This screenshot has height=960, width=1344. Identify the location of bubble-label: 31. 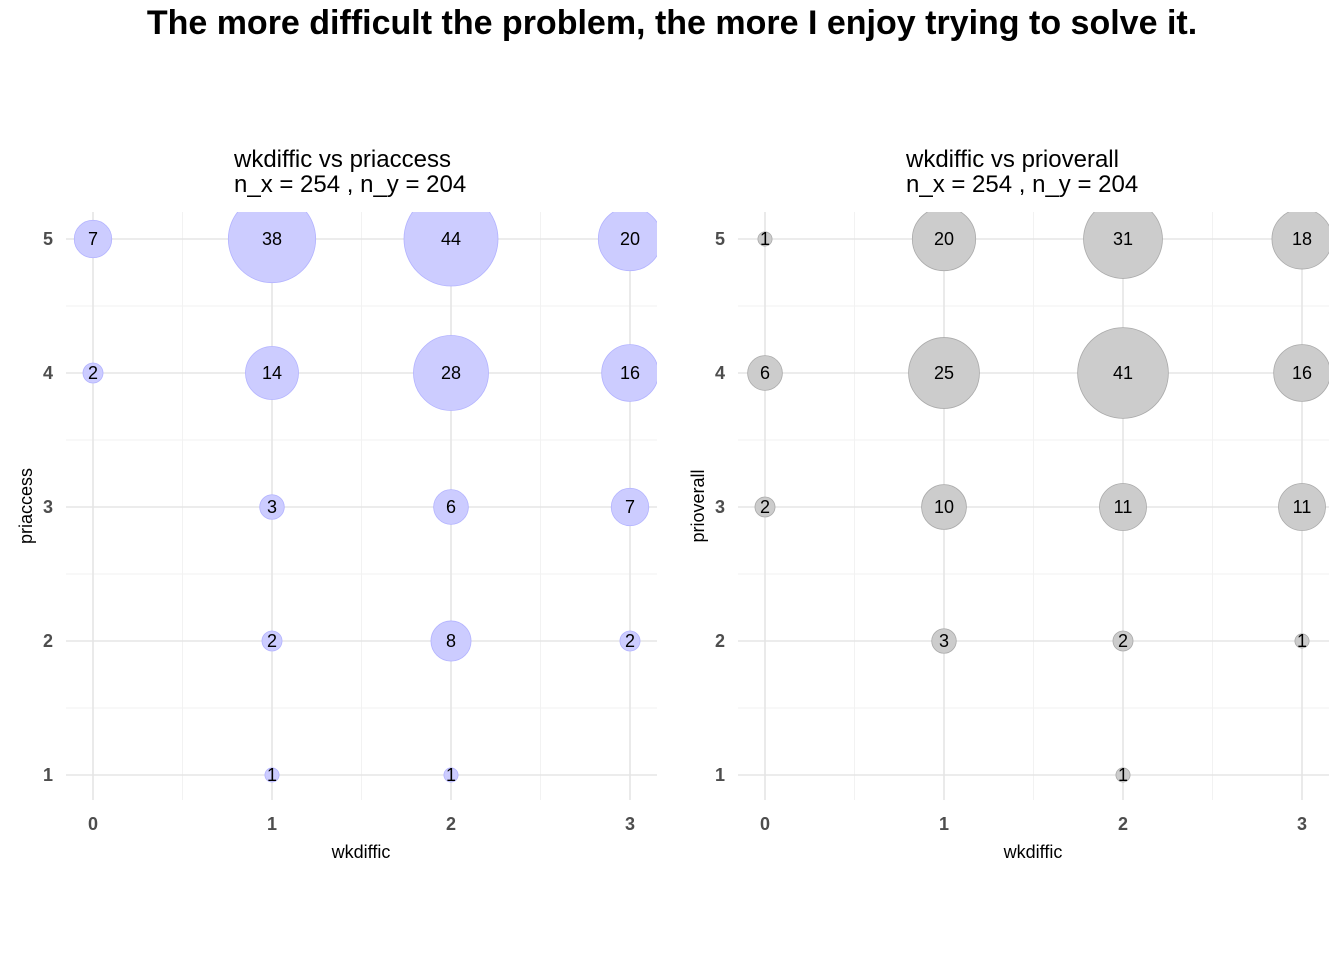
(1123, 239).